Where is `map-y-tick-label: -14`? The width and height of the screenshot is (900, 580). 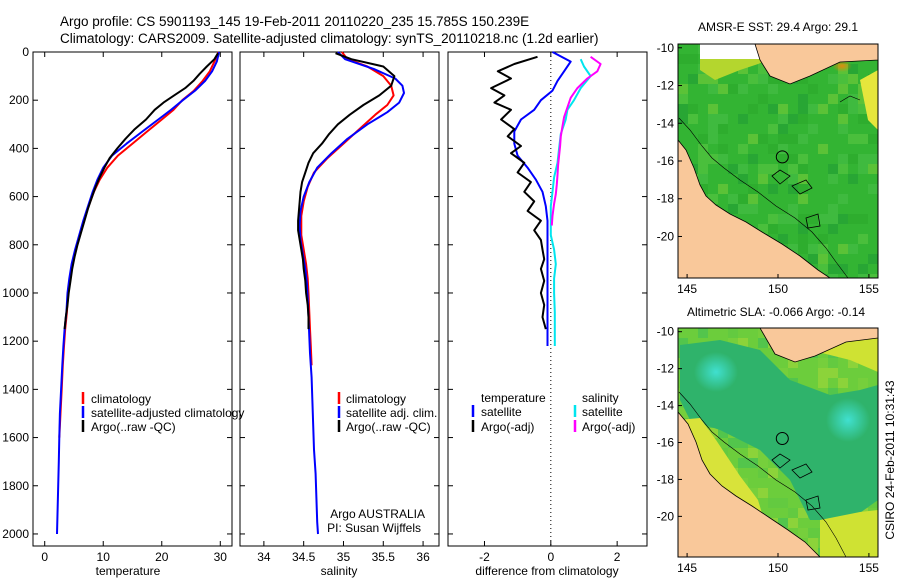
map-y-tick-label: -14 is located at coordinates (666, 406).